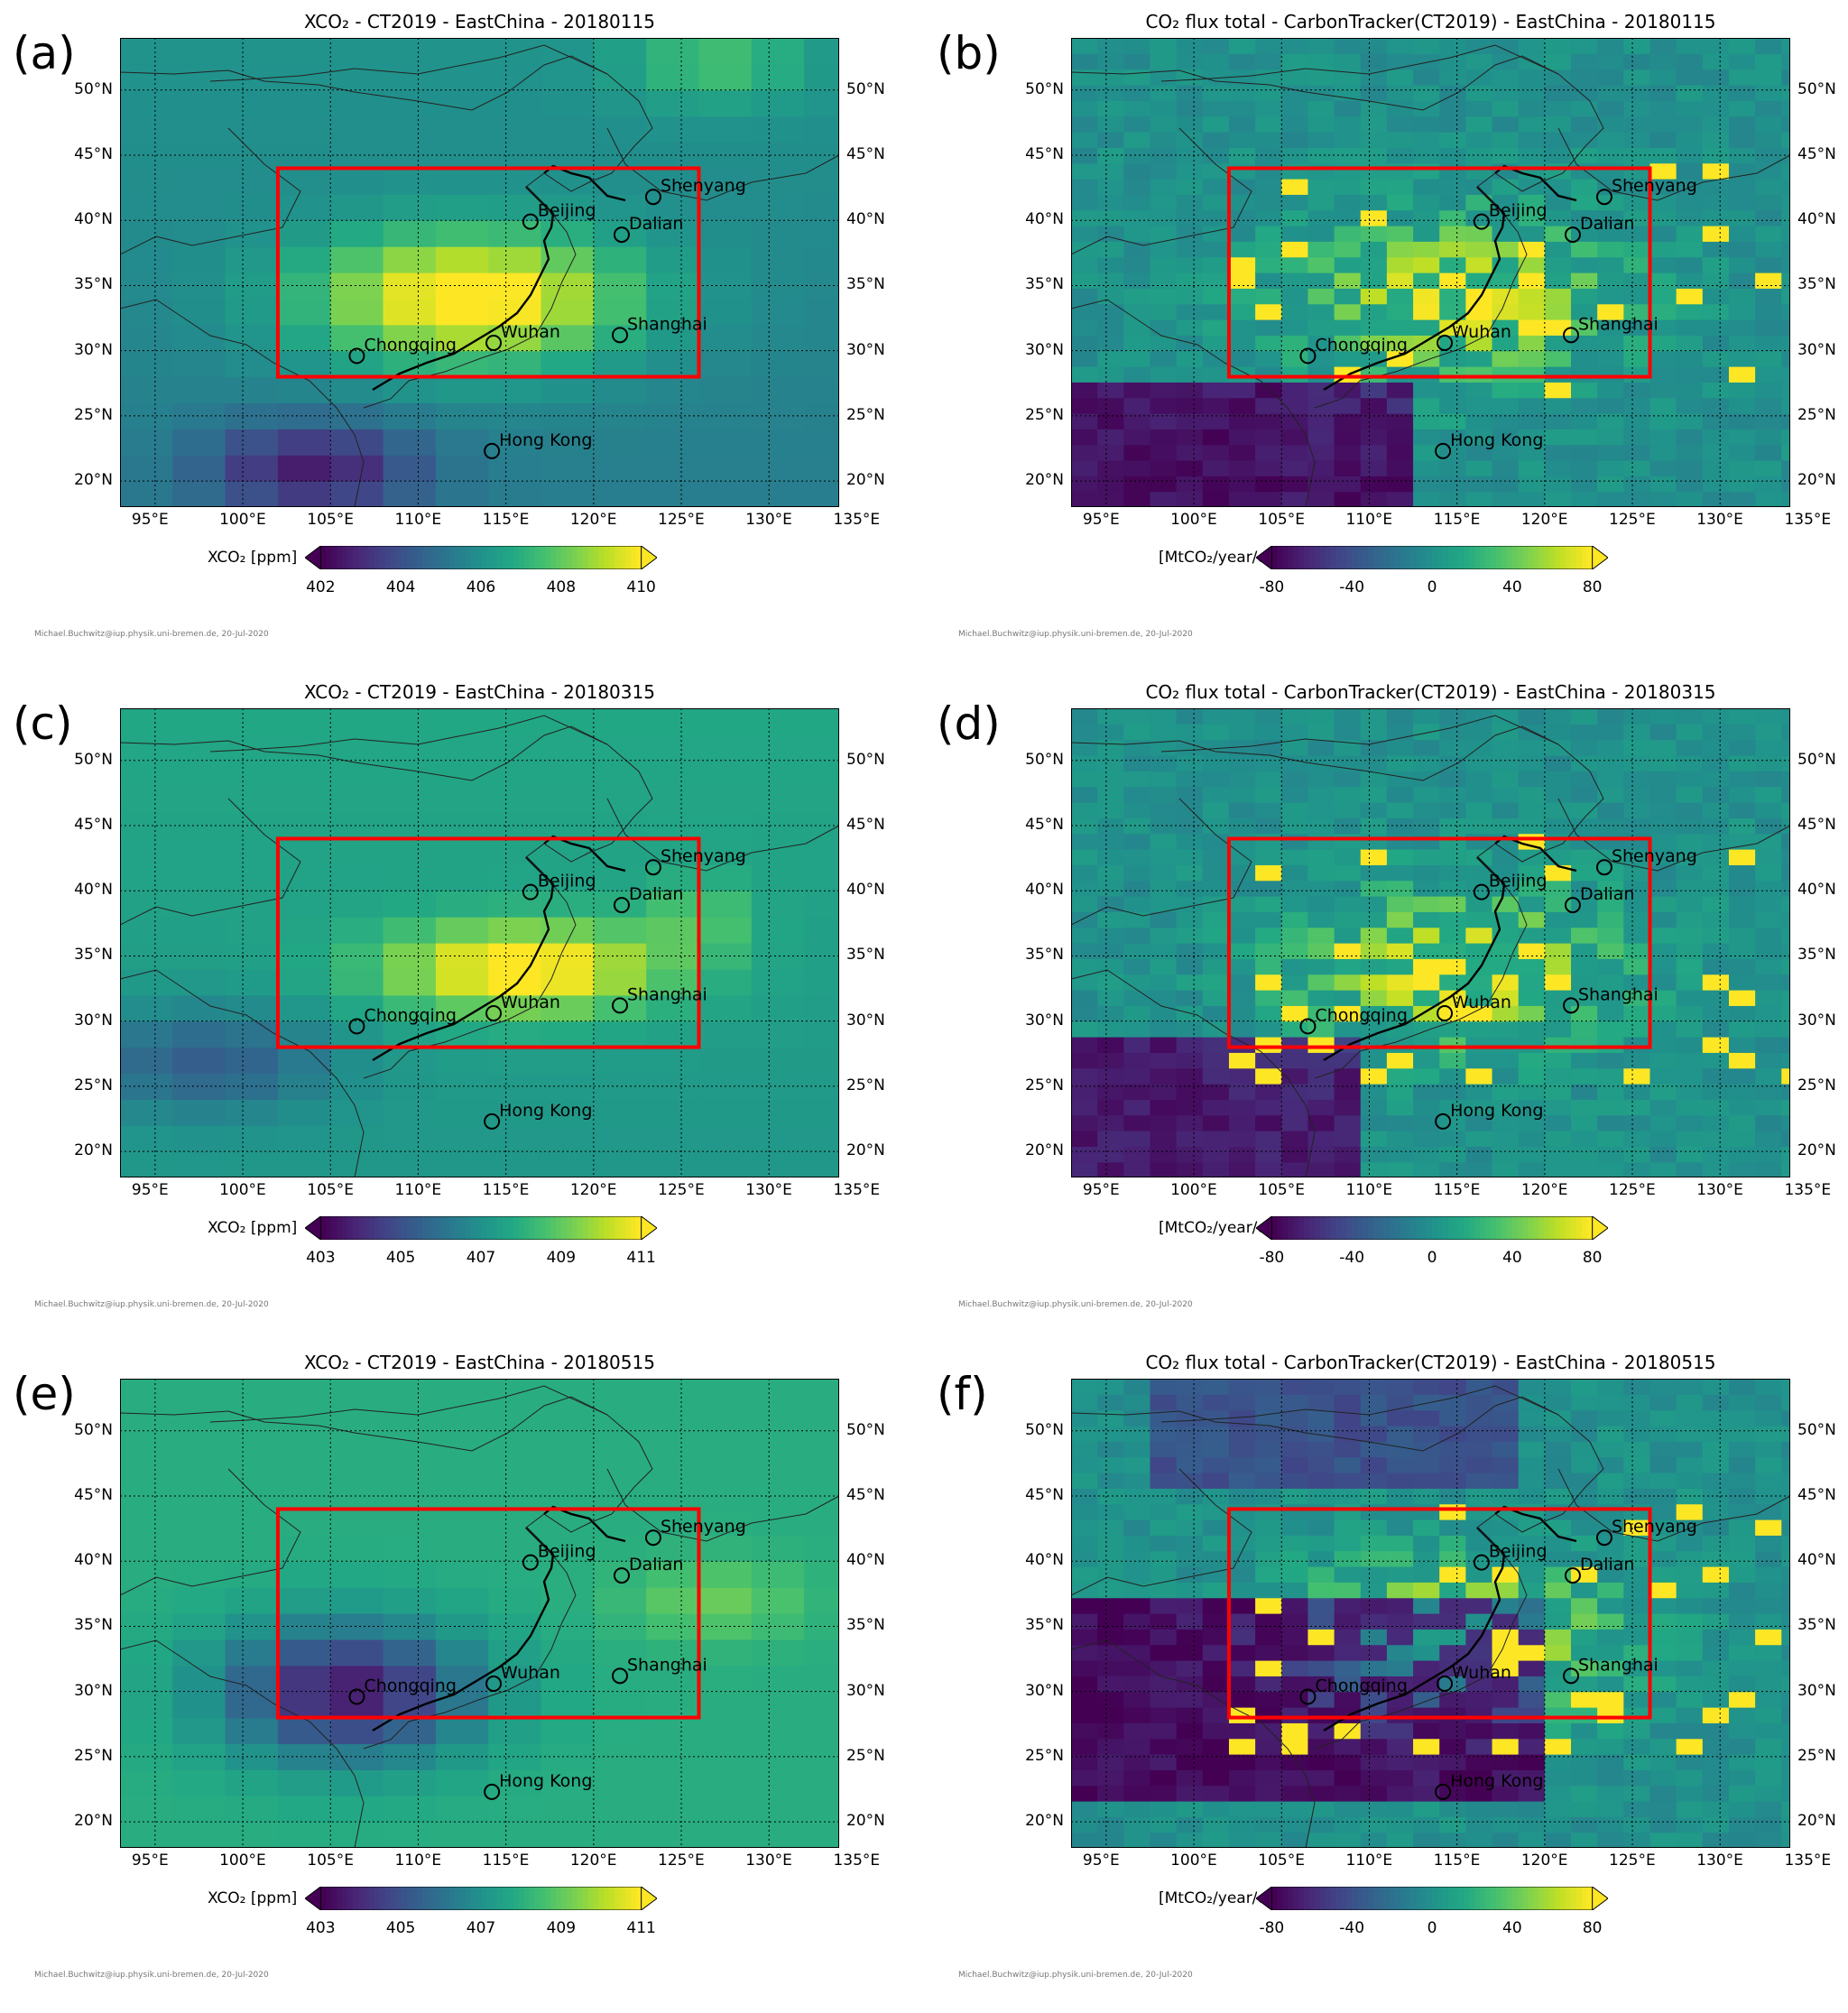 Image resolution: width=1848 pixels, height=2013 pixels. Describe the element at coordinates (93, 1495) in the screenshot. I see `lat-tick-label: 45°N` at that location.